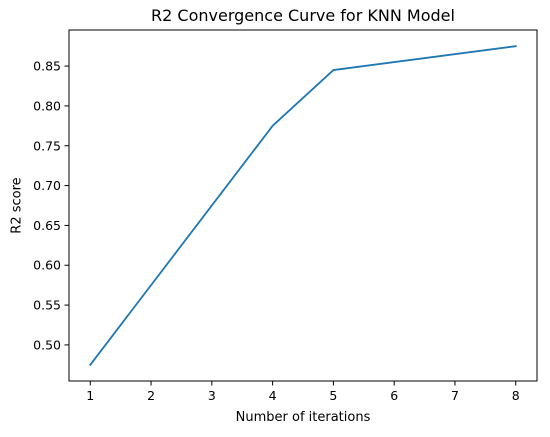 The height and width of the screenshot is (437, 550). I want to click on y-tick-label: 0.80, so click(47, 105).